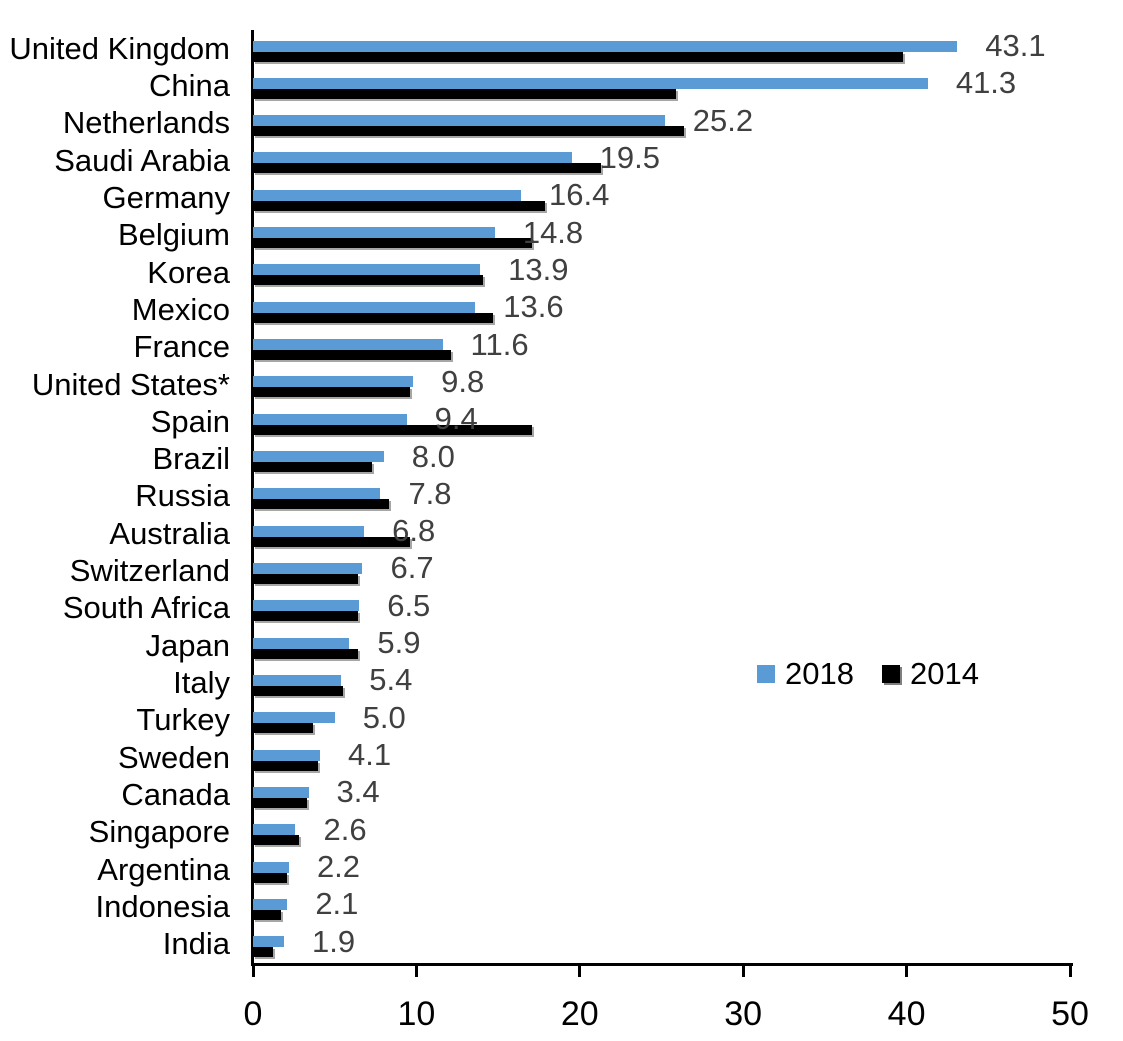 The image size is (1123, 1041). Describe the element at coordinates (416, 1014) in the screenshot. I see `x-axis-tick-label: 10` at that location.